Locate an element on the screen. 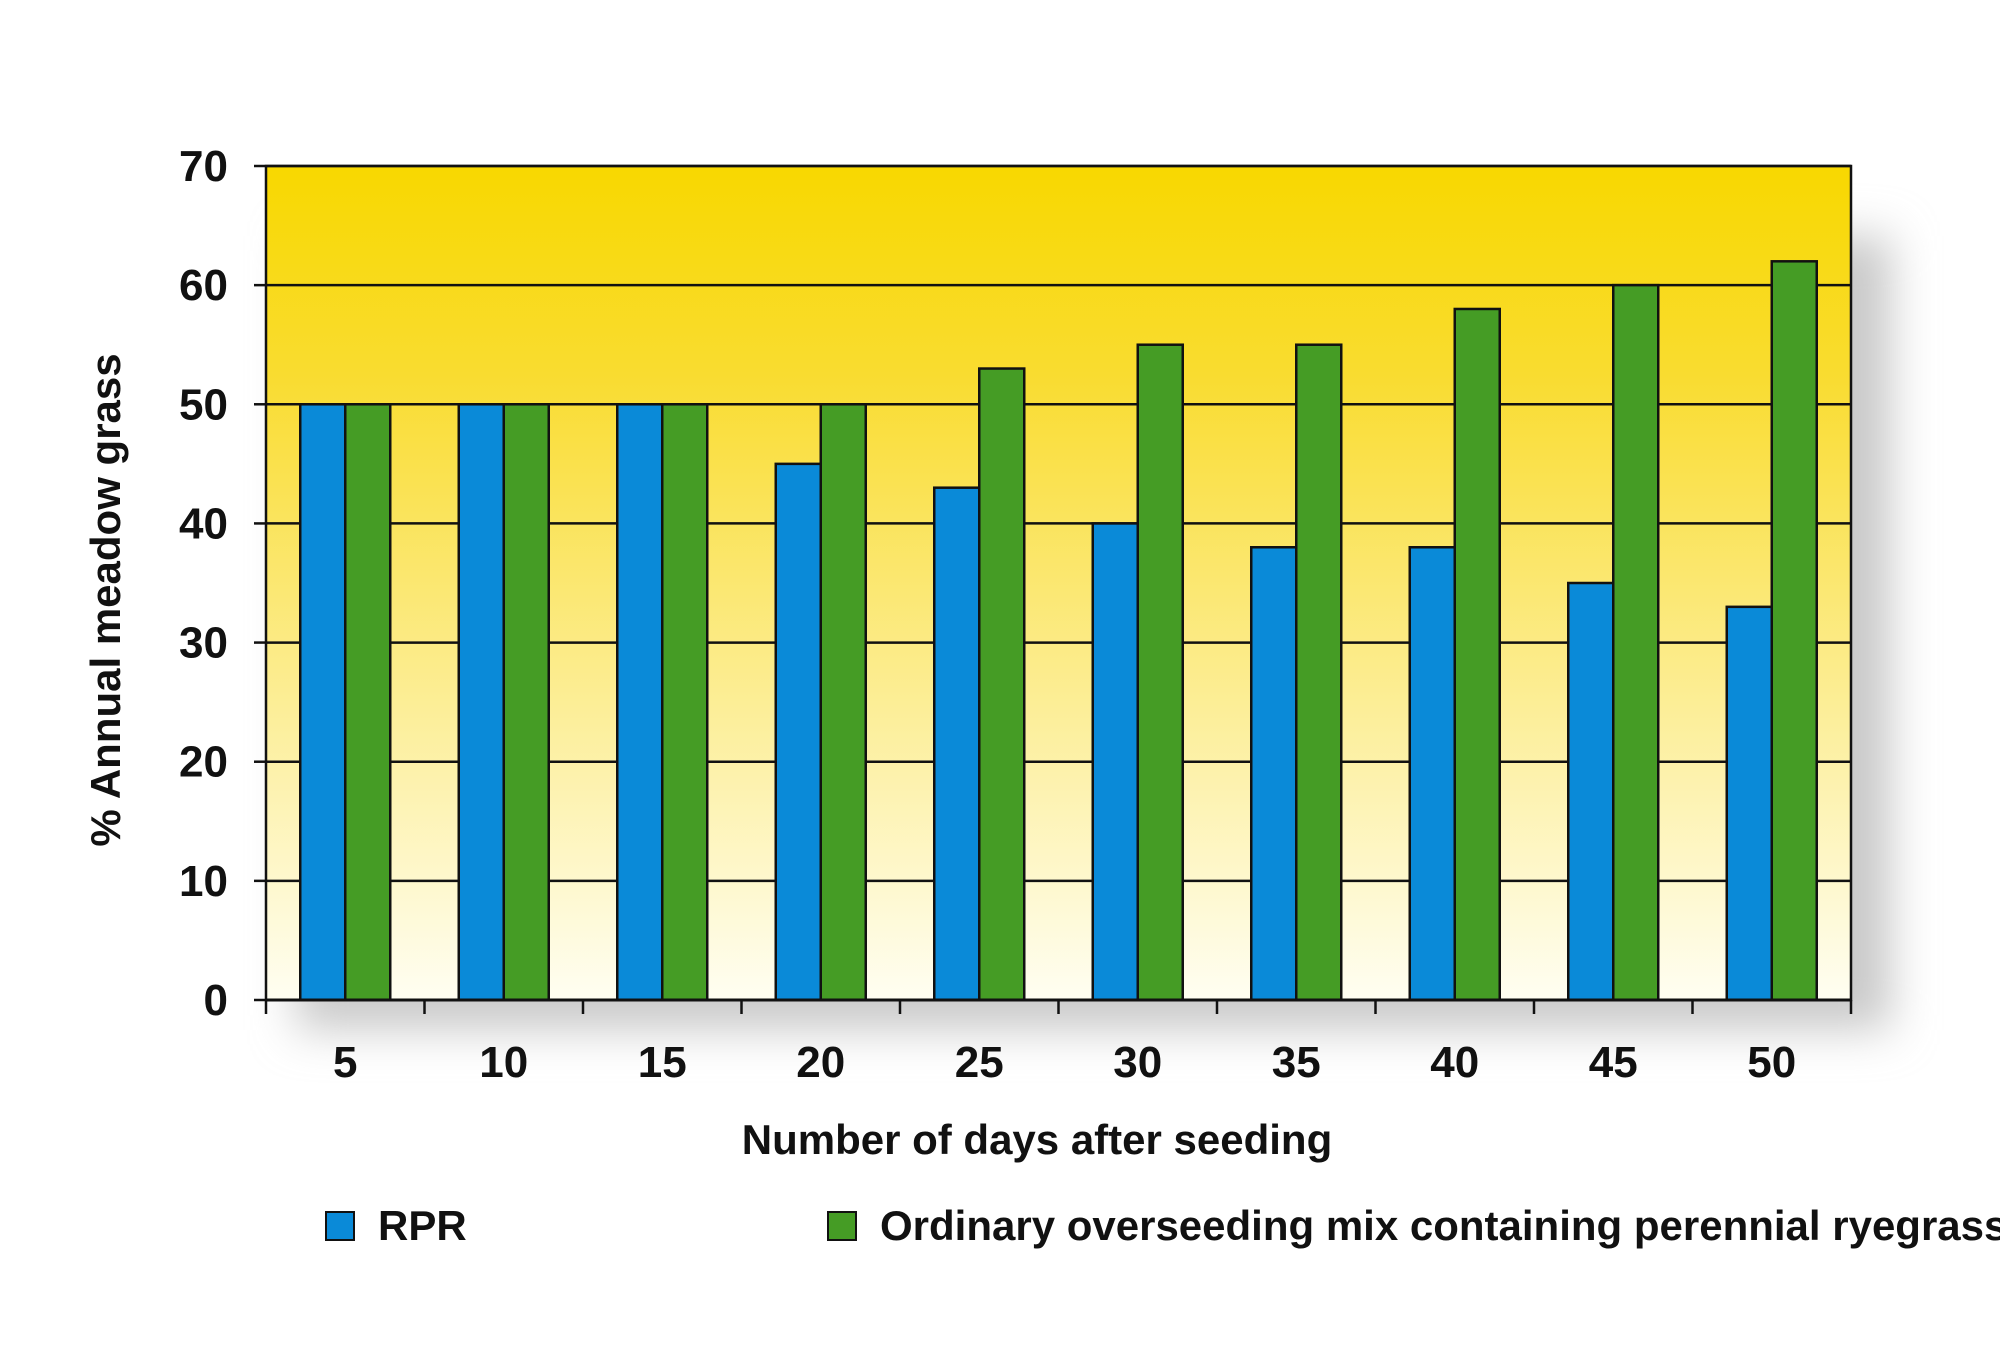 This screenshot has height=1351, width=2000. x-tick-label-5: 5 is located at coordinates (345, 1062).